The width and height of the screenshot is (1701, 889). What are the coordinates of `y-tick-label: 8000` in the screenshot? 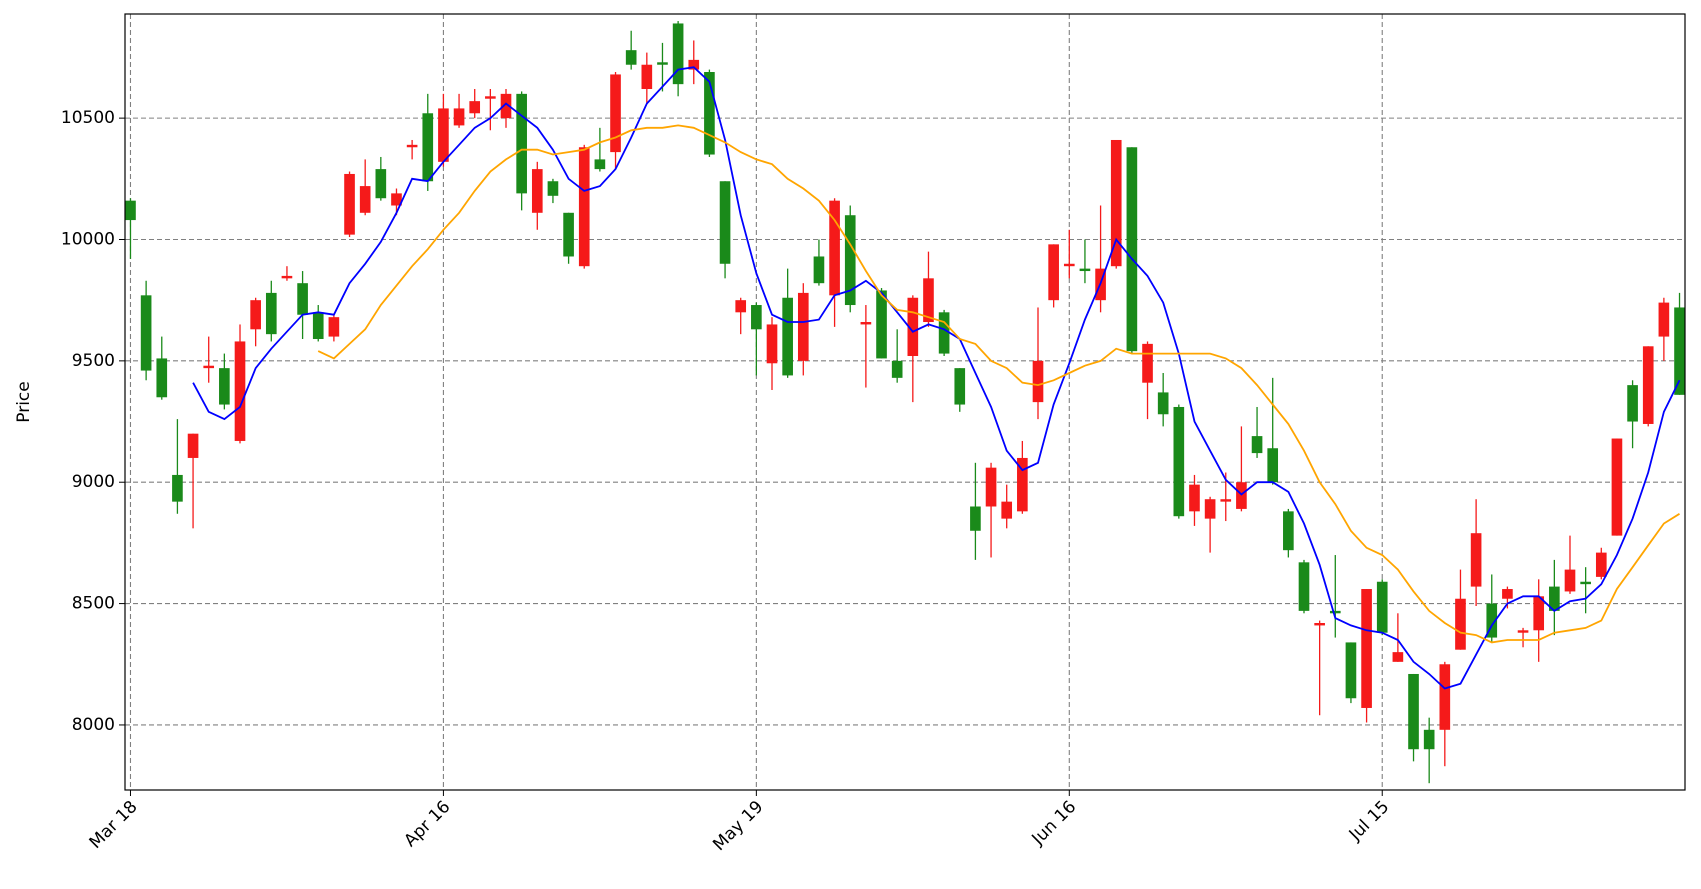 It's located at (93, 725).